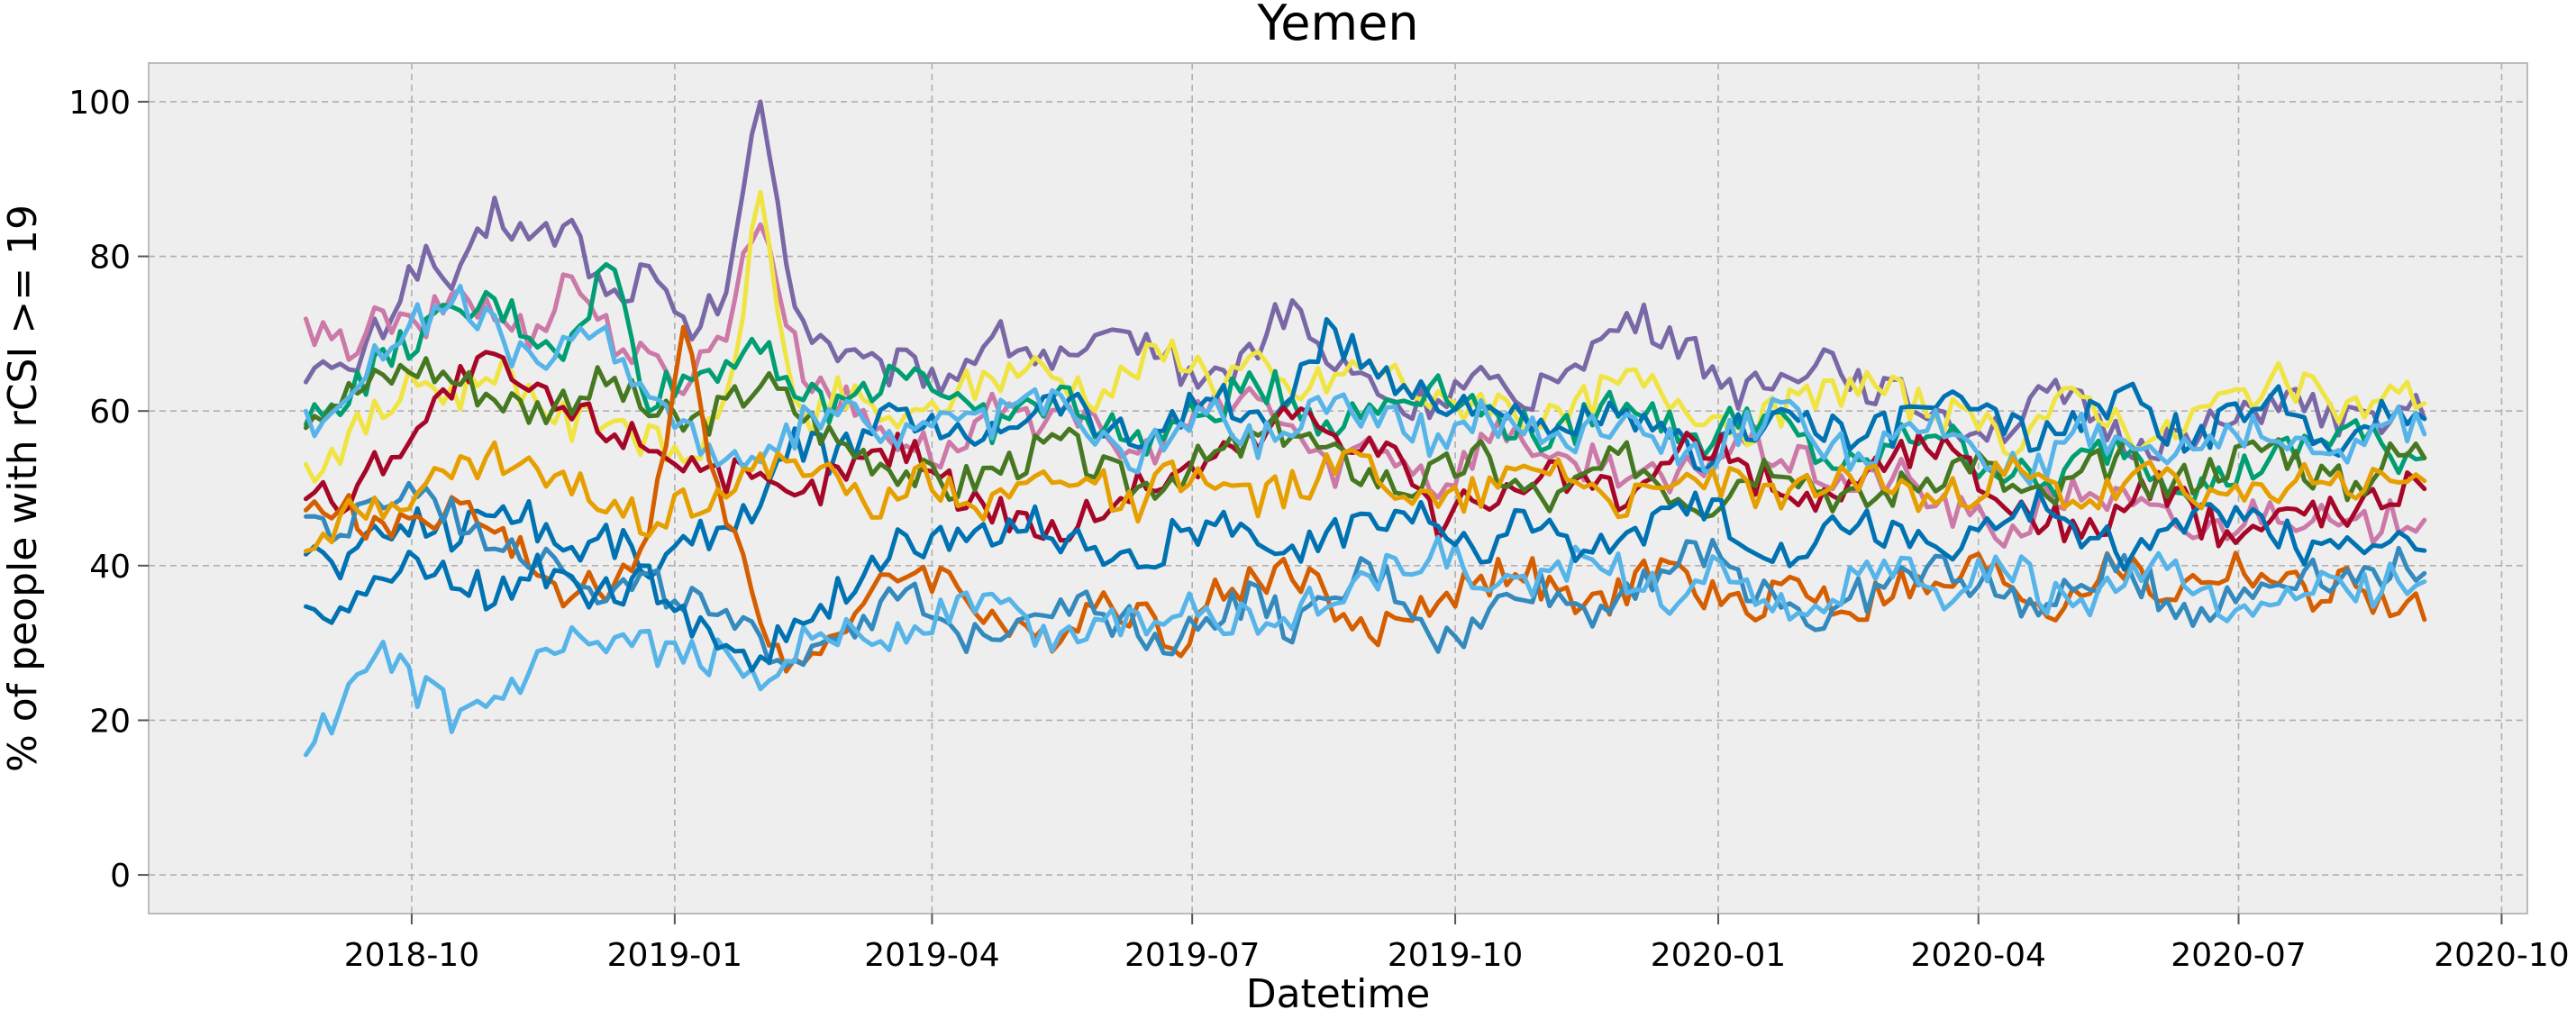 Image resolution: width=2576 pixels, height=1028 pixels. Describe the element at coordinates (23, 489) in the screenshot. I see `y-axis-label: % of people with rCSI >= 19` at that location.